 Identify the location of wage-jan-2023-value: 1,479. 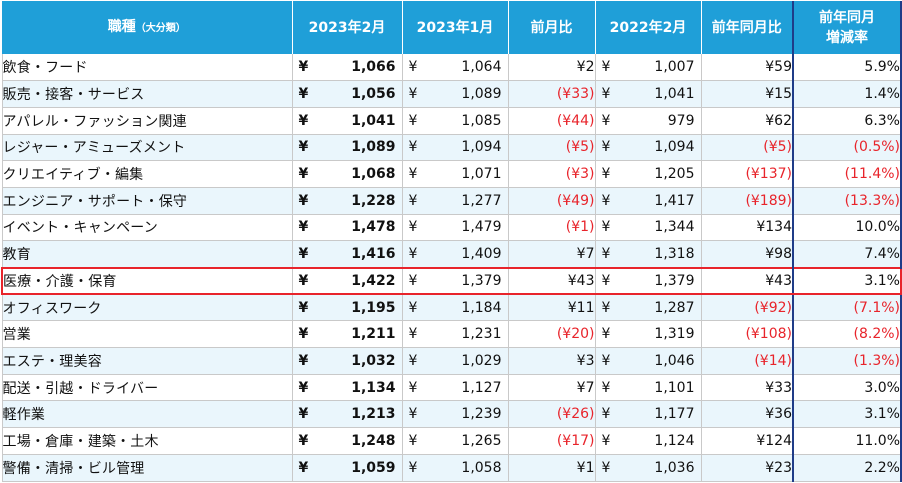
(481, 227).